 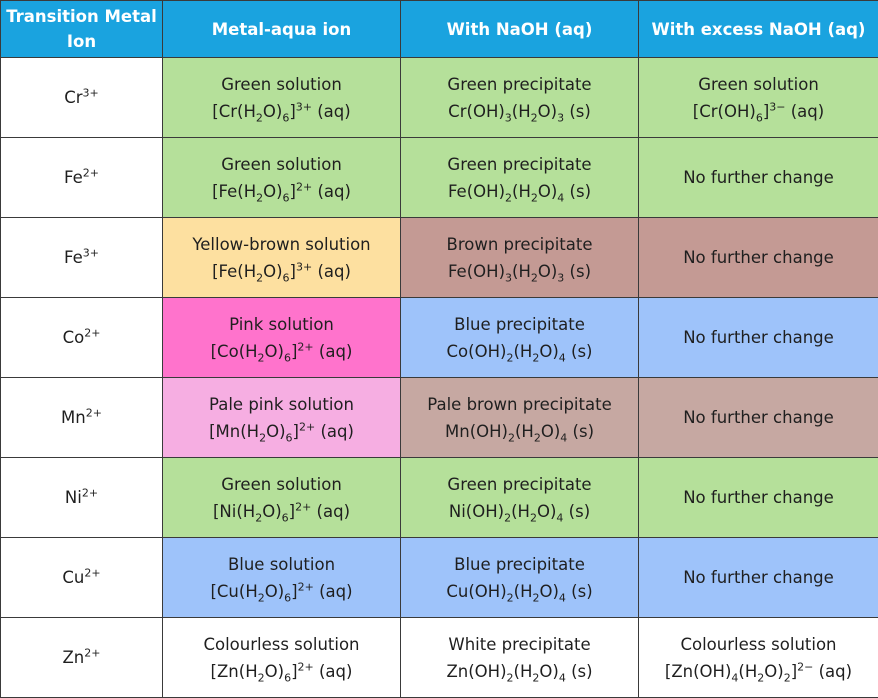 What do you see at coordinates (281, 29) in the screenshot?
I see `header-aqua: Metal-aqua ion` at bounding box center [281, 29].